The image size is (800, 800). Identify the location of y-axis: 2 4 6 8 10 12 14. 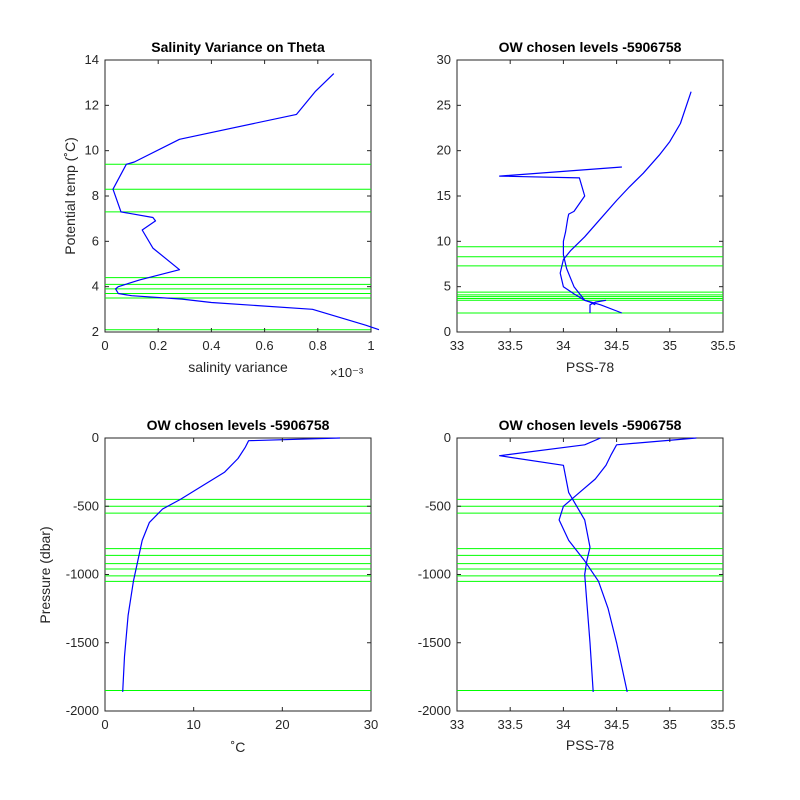
(228, 195).